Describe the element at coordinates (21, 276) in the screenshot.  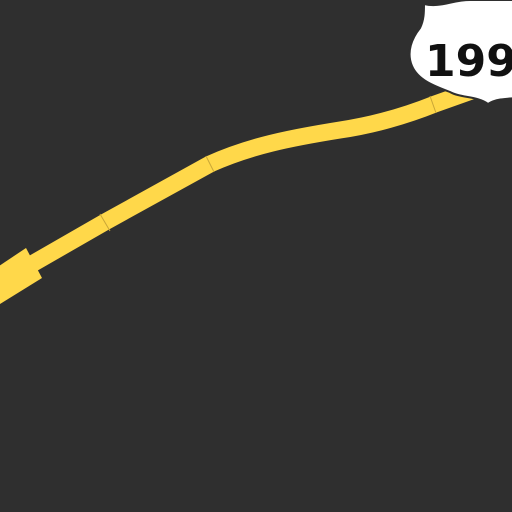
I see `highway-ramp-segment` at that location.